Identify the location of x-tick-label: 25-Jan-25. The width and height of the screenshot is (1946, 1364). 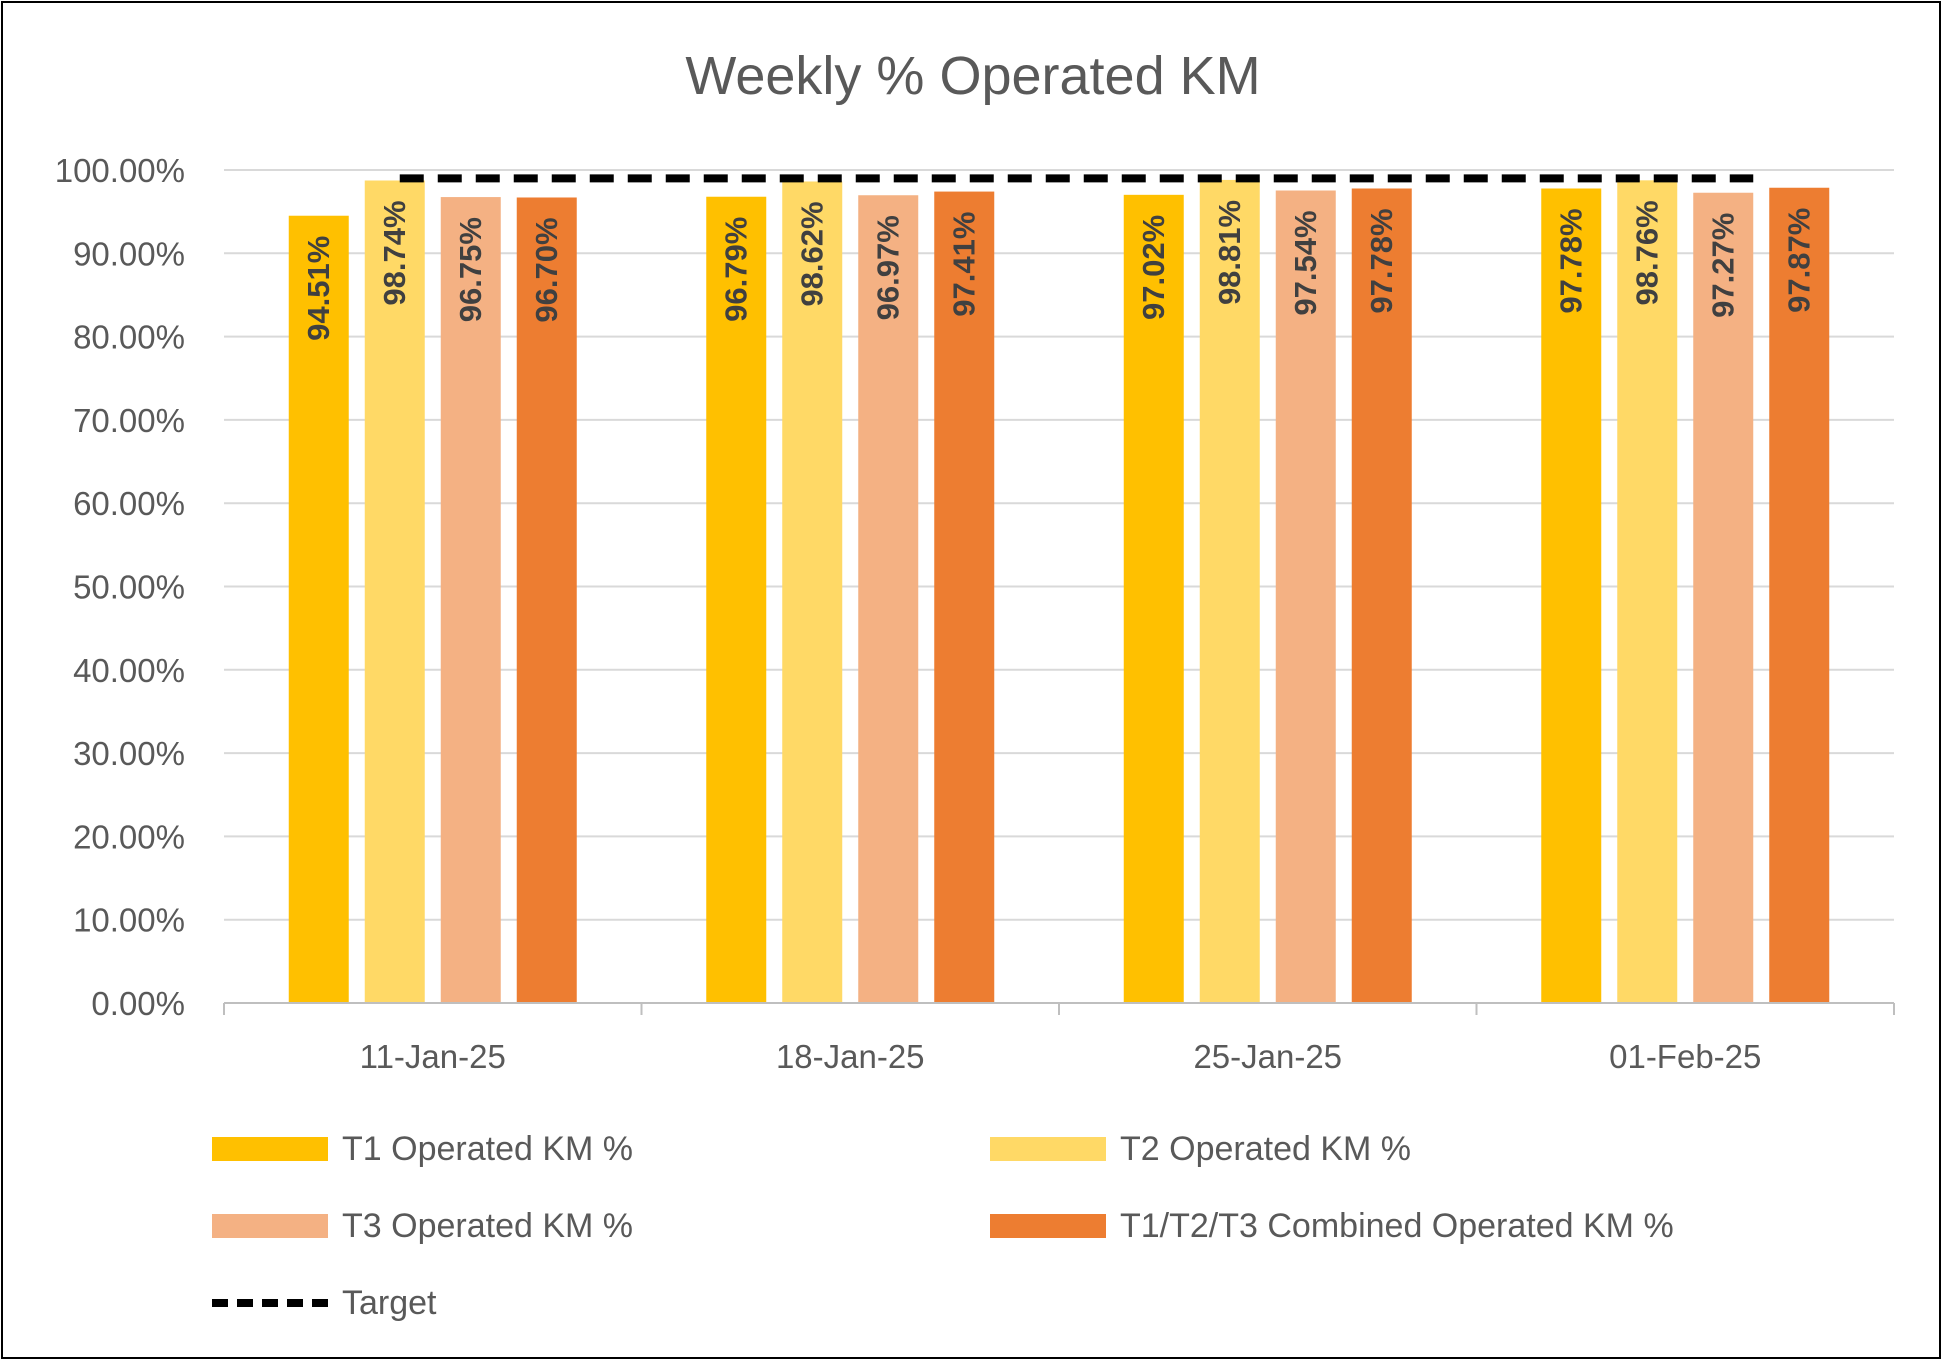
(1267, 1056).